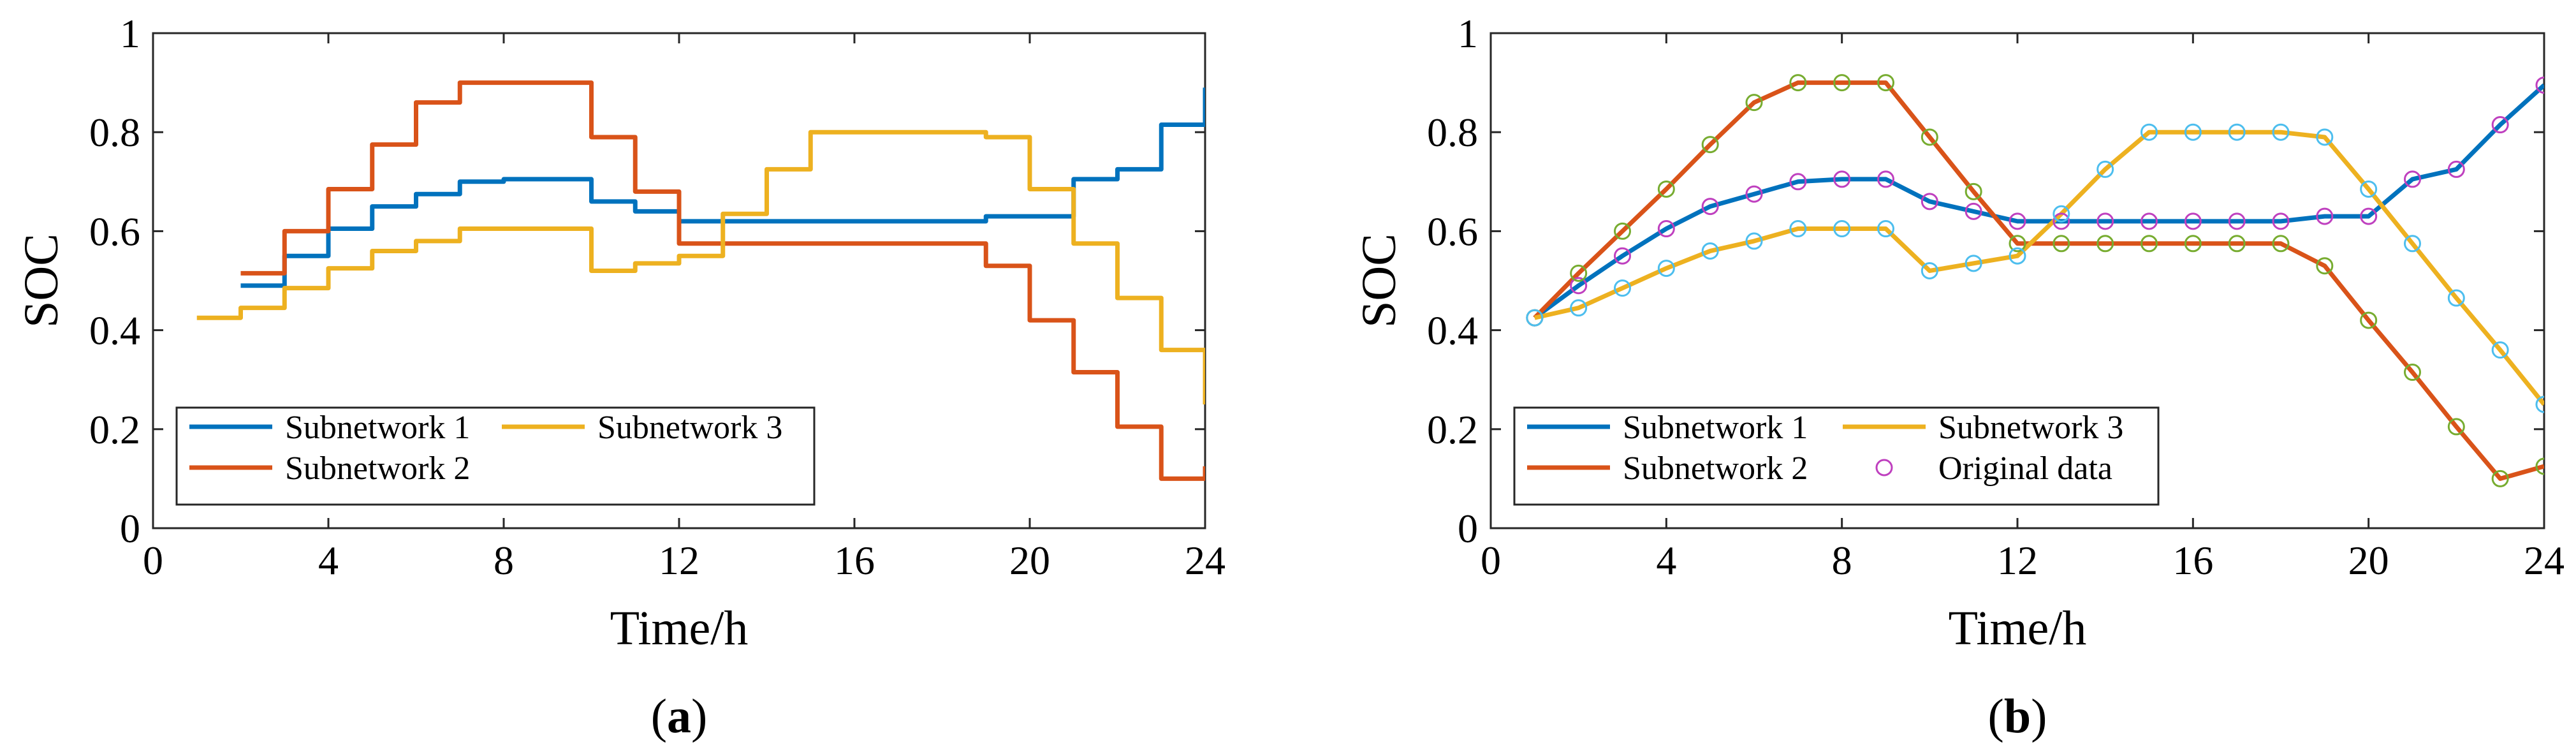 The height and width of the screenshot is (754, 2576). Describe the element at coordinates (1884, 468) in the screenshot. I see `legend-marker-original-data` at that location.